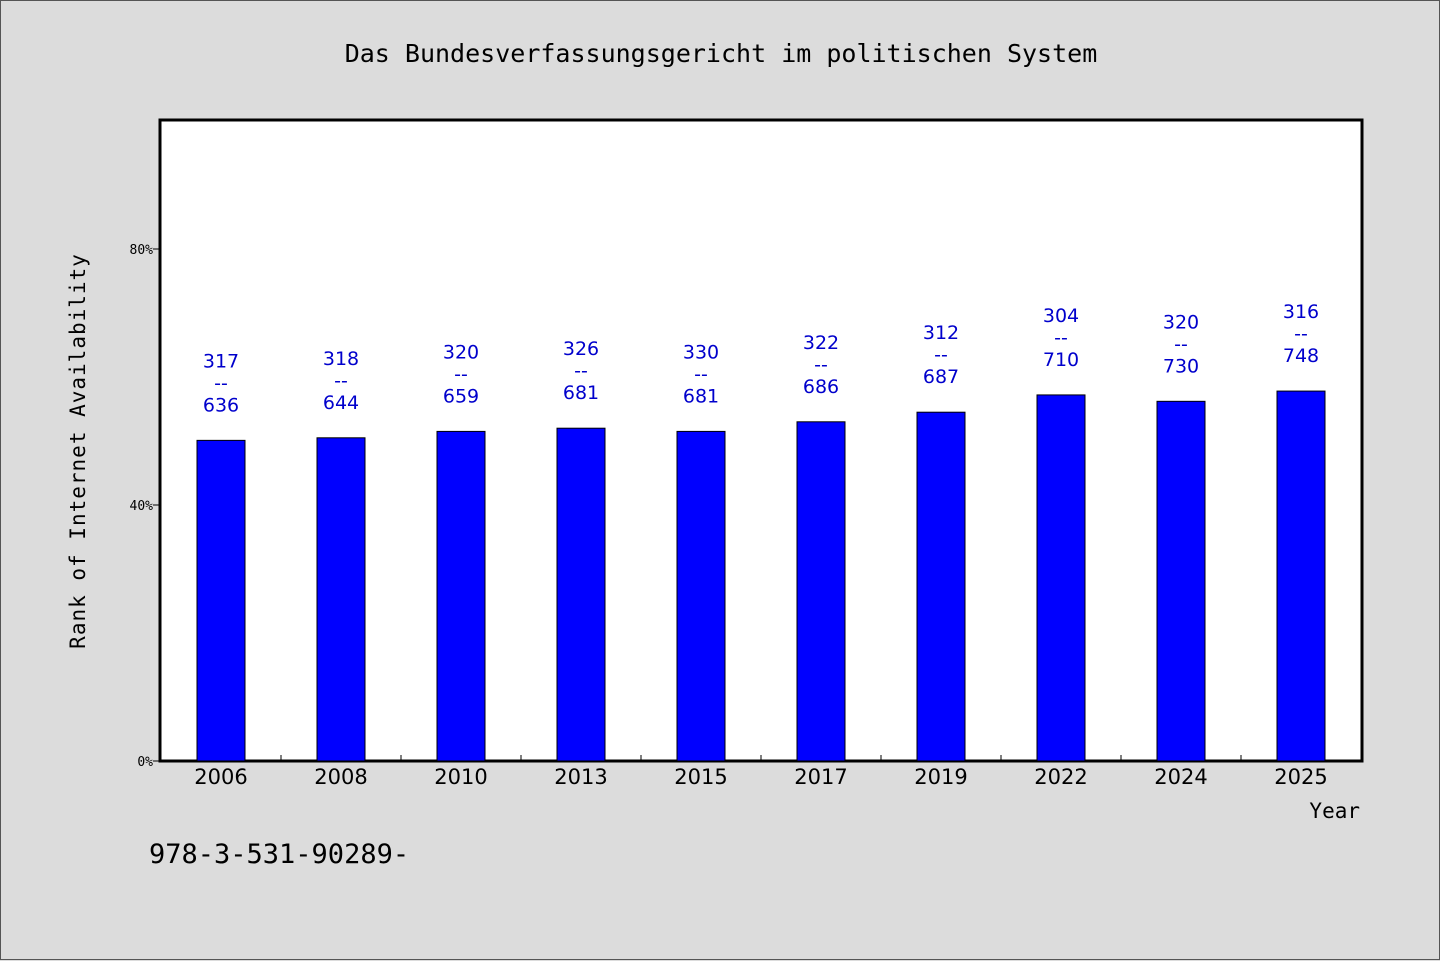 This screenshot has height=961, width=1440. Describe the element at coordinates (142, 506) in the screenshot. I see `y-tick-label: 40%` at that location.